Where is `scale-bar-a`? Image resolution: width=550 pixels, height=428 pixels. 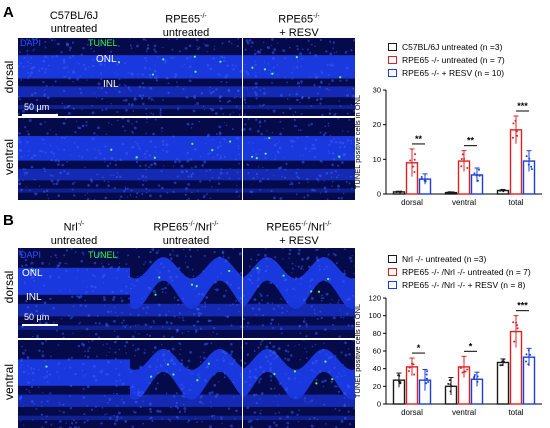
scale-bar-a is located at coordinates (40, 115).